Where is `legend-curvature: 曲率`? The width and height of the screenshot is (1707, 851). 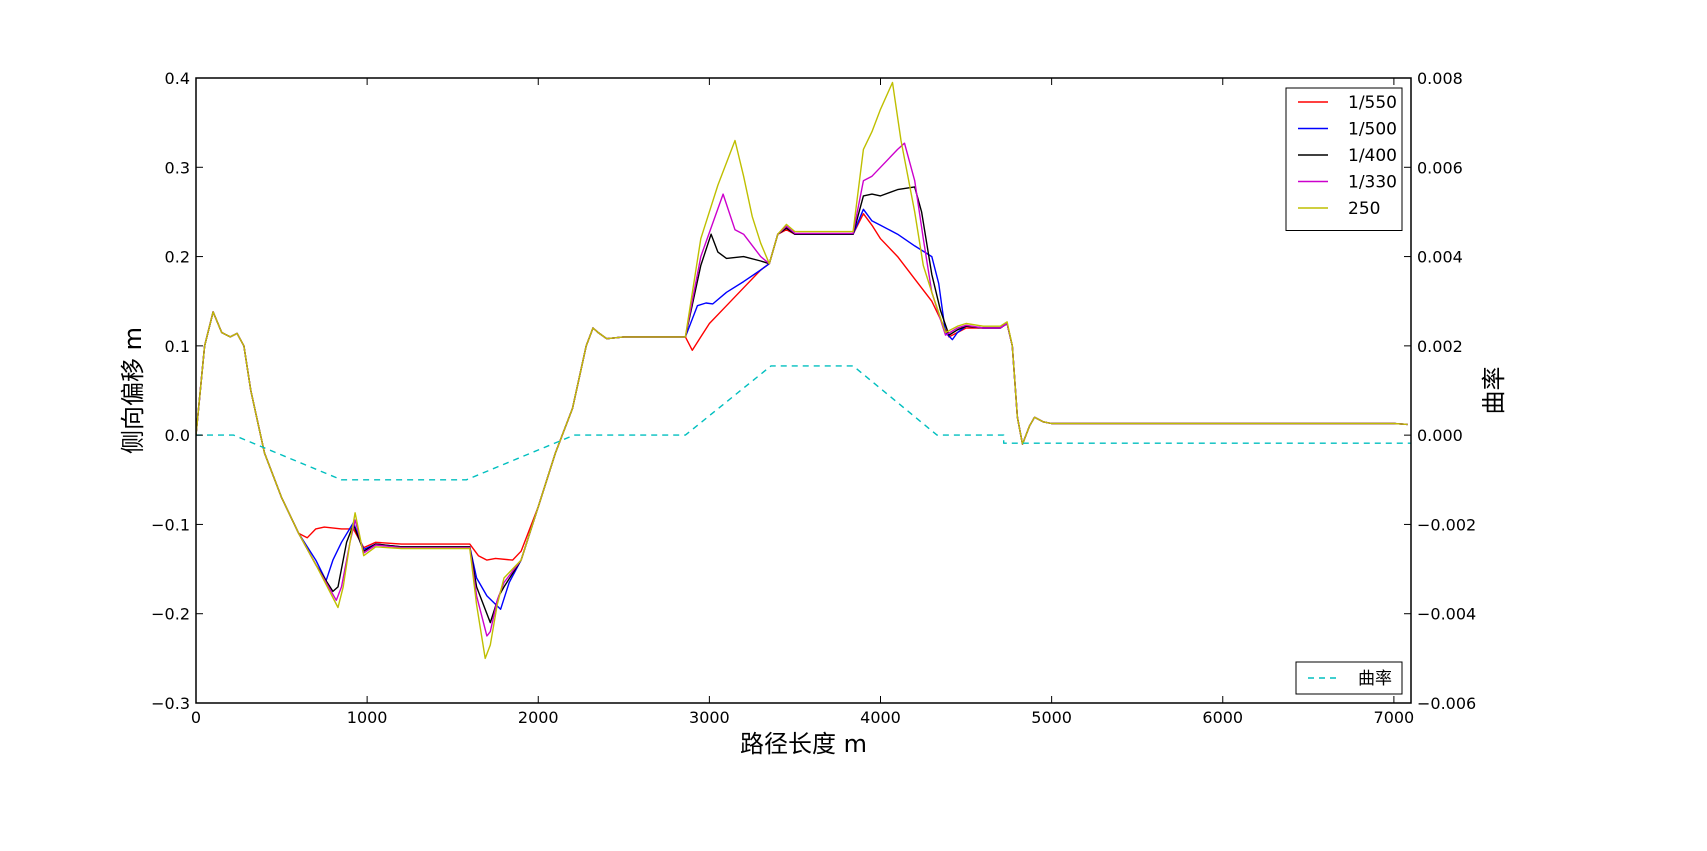 legend-curvature: 曲率 is located at coordinates (1349, 678).